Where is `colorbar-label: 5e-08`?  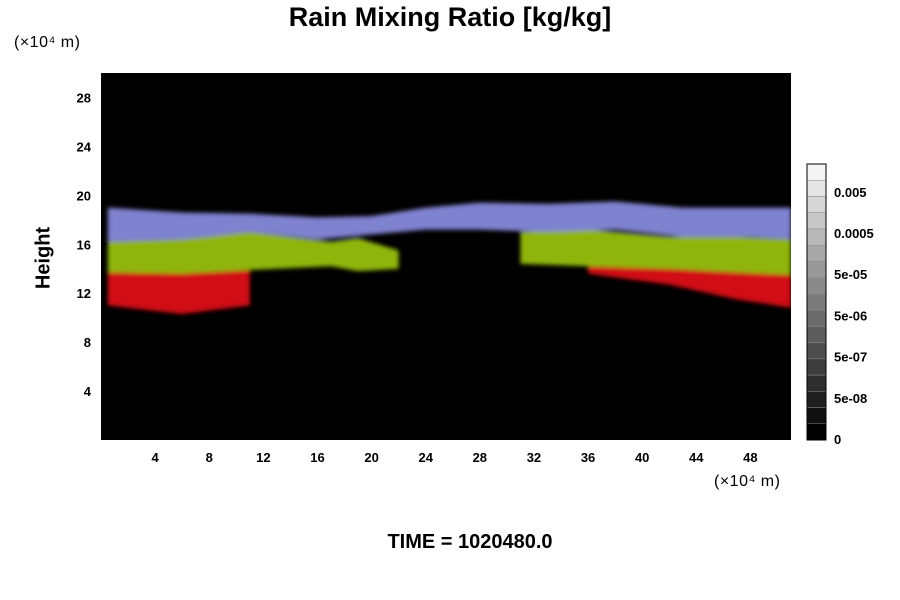 colorbar-label: 5e-08 is located at coordinates (850, 398).